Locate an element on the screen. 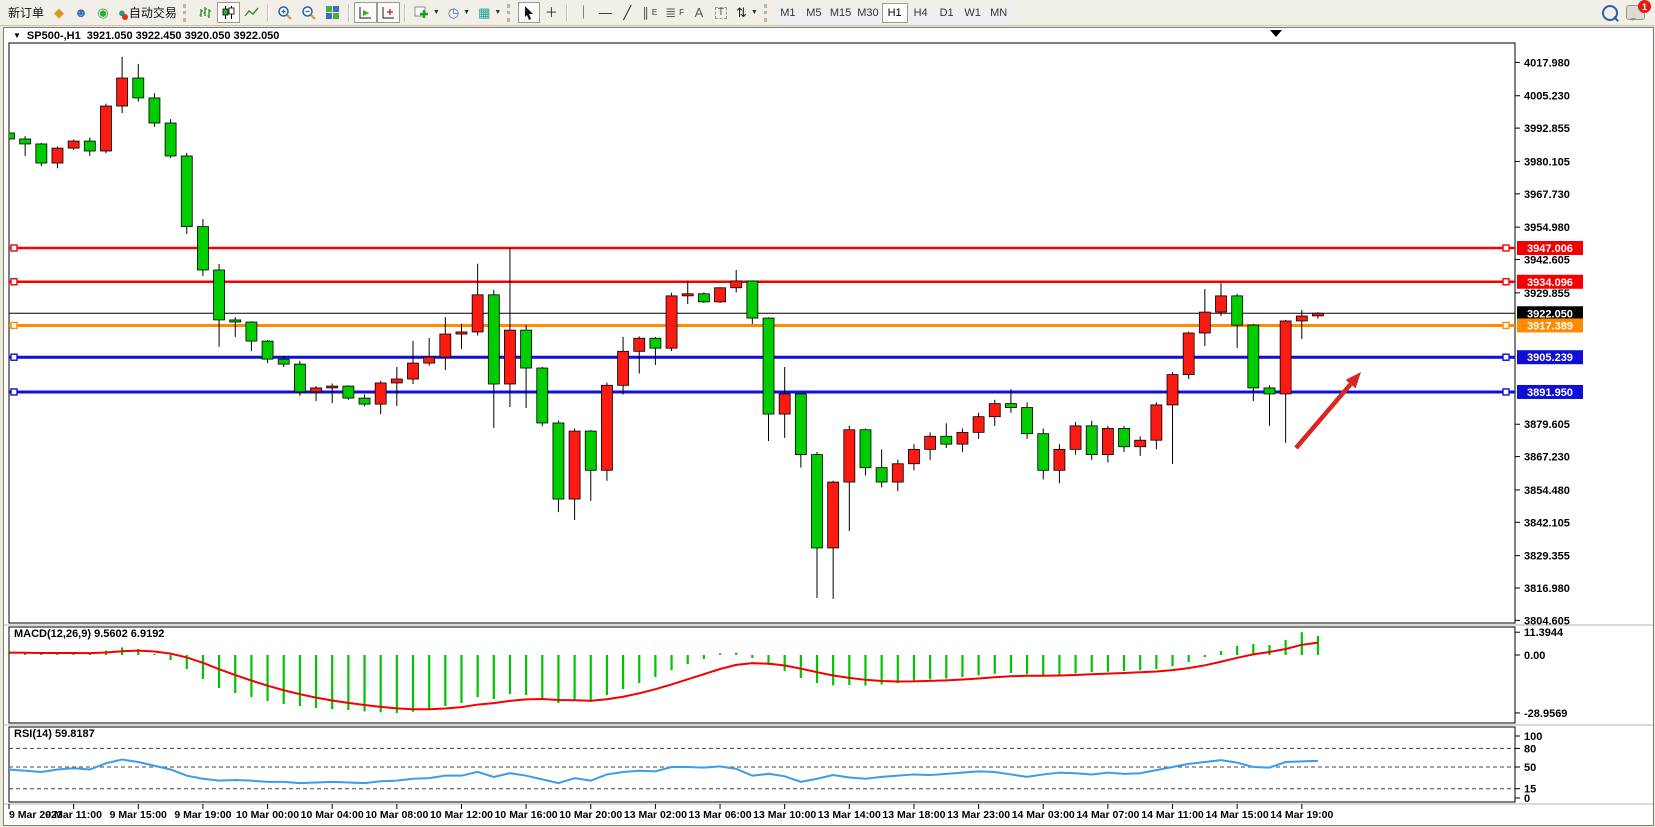 The image size is (1655, 827). new-order-button: 新订单 is located at coordinates (26, 12).